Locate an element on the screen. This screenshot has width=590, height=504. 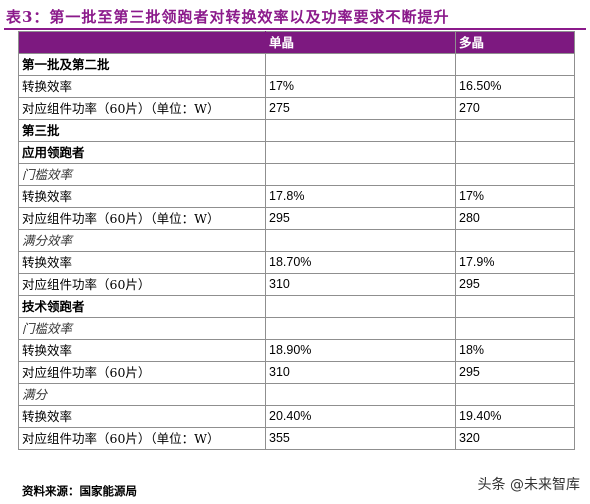
header-cell-poly: 多晶 is located at coordinates (515, 42).